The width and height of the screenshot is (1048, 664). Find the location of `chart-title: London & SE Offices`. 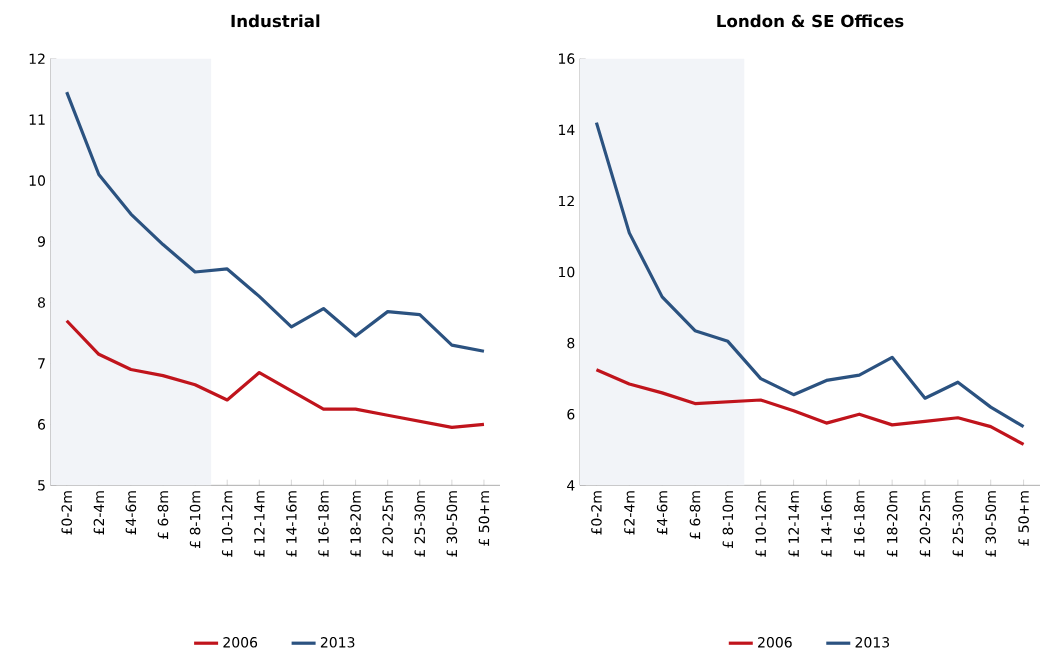

chart-title: London & SE Offices is located at coordinates (810, 21).